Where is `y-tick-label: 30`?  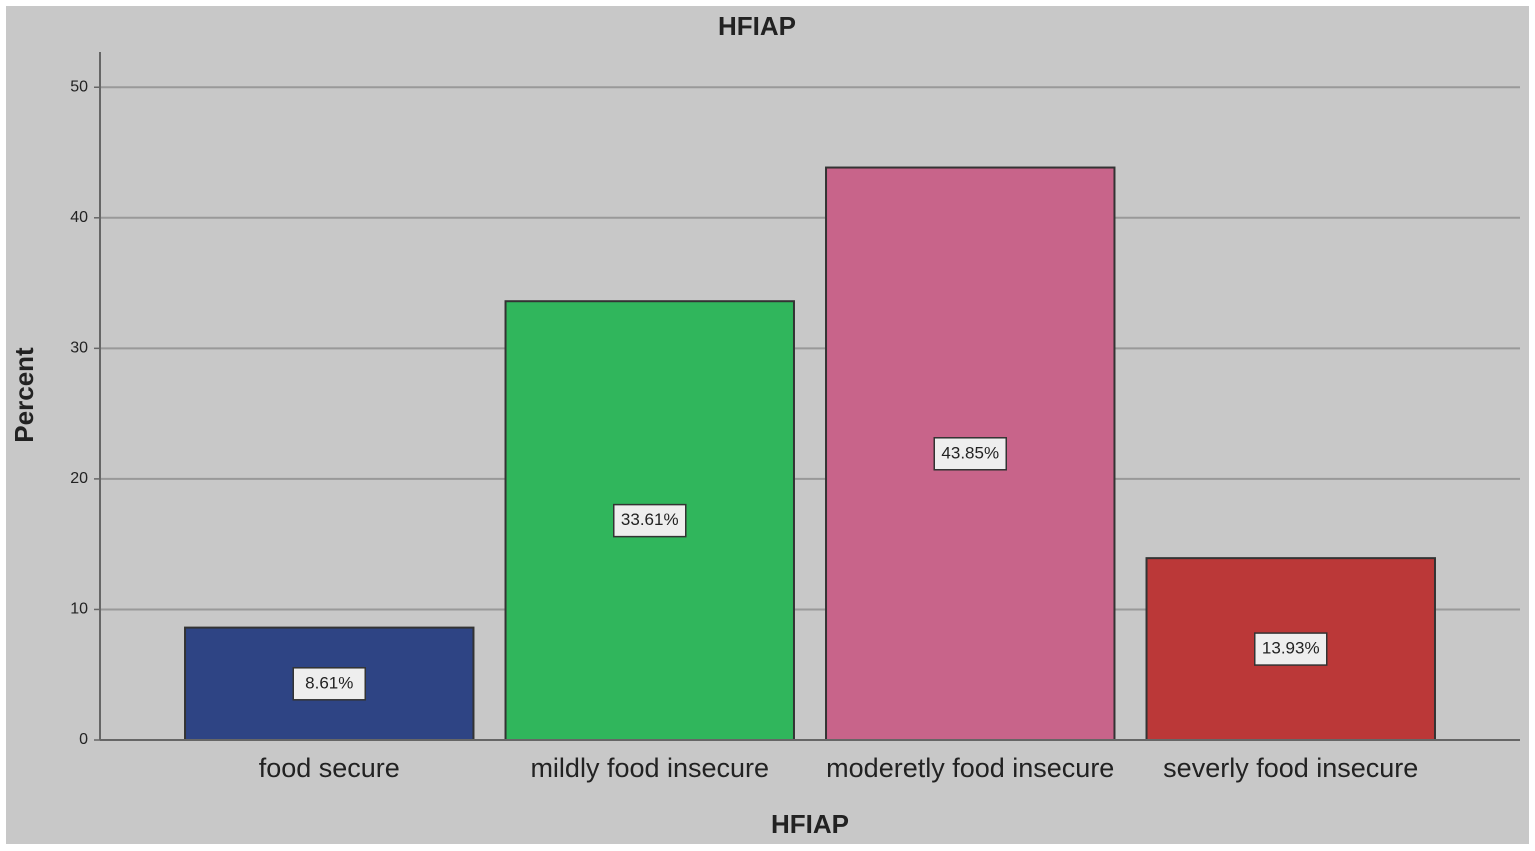
y-tick-label: 30 is located at coordinates (79, 348).